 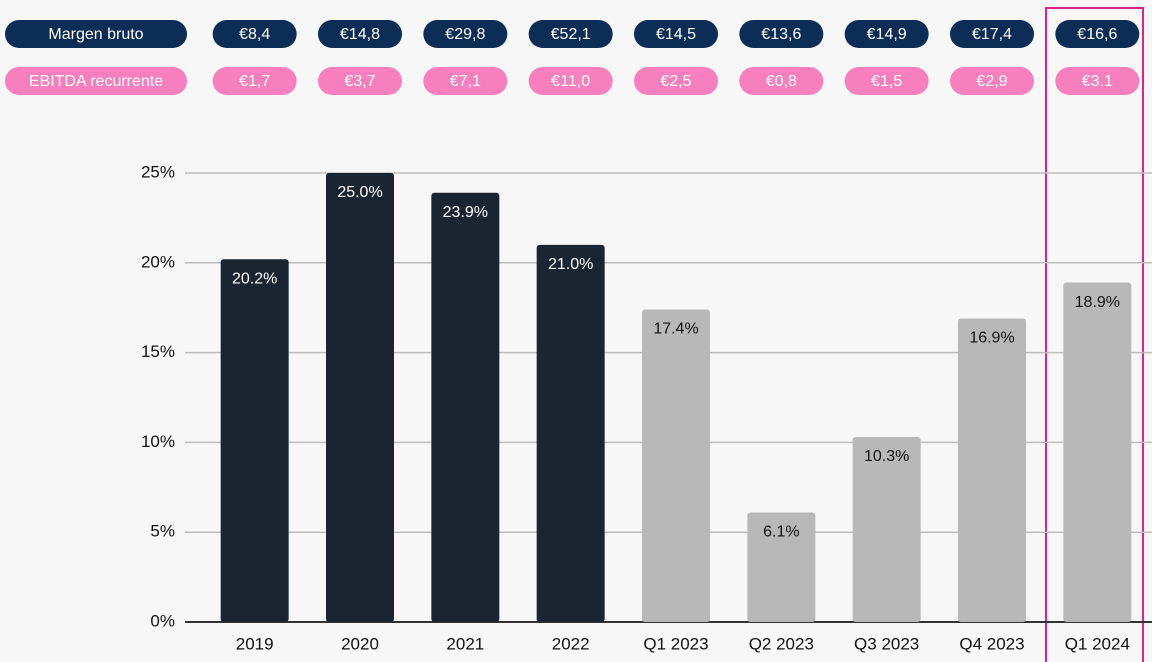 I want to click on pill-value: €2,9, so click(x=991, y=81).